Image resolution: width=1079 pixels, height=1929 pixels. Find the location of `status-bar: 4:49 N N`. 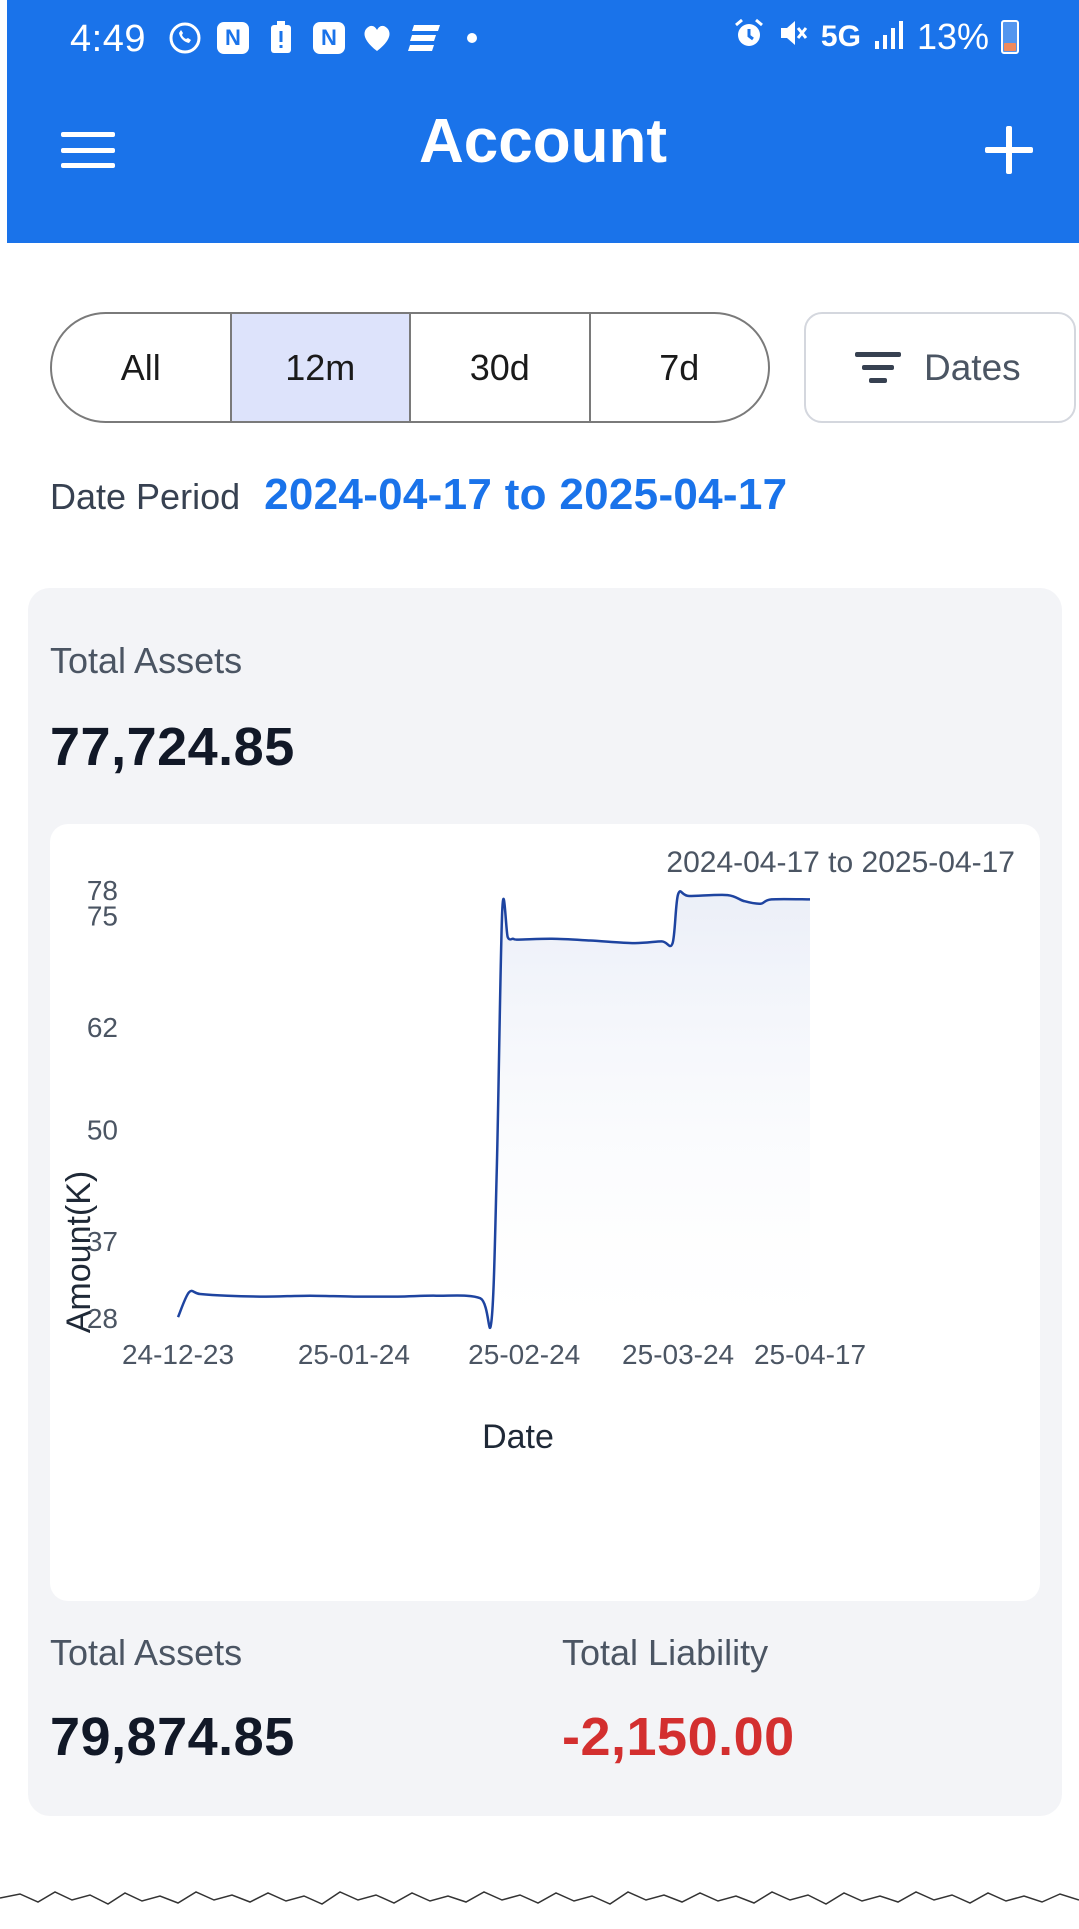

status-bar: 4:49 N N is located at coordinates (543, 40).